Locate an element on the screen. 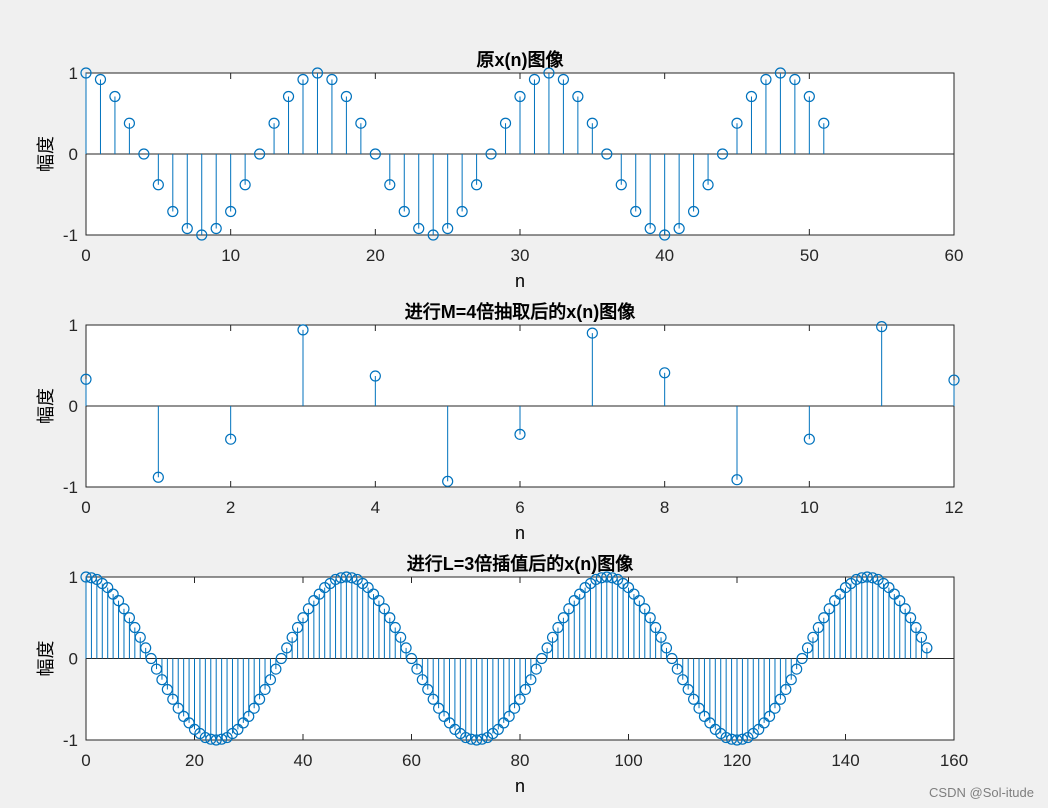 The image size is (1048, 808). x-tick-label: 120 is located at coordinates (737, 760).